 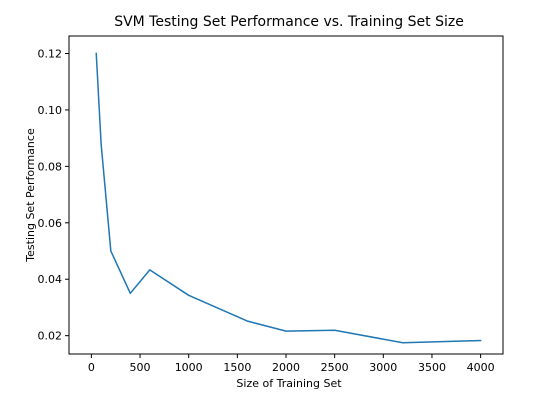 I want to click on x-tick-label: 0, so click(x=91, y=367).